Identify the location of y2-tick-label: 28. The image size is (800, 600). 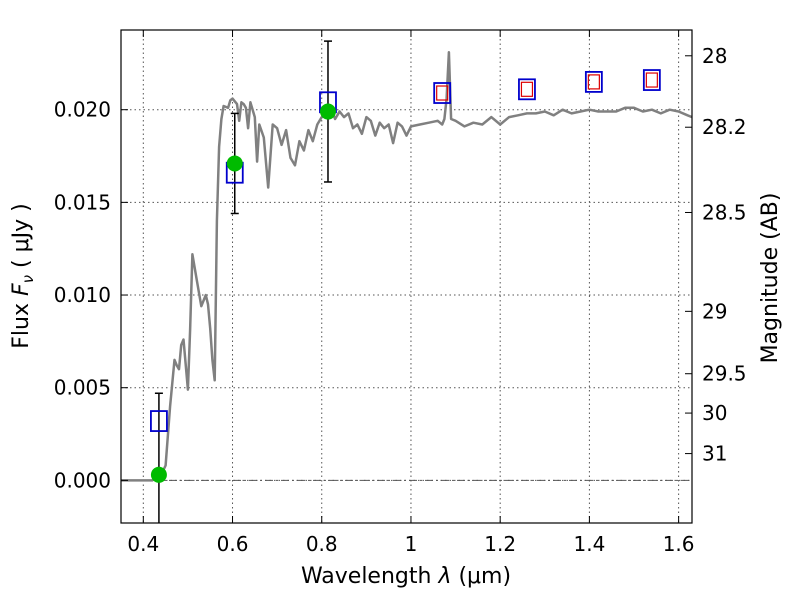
(714, 56).